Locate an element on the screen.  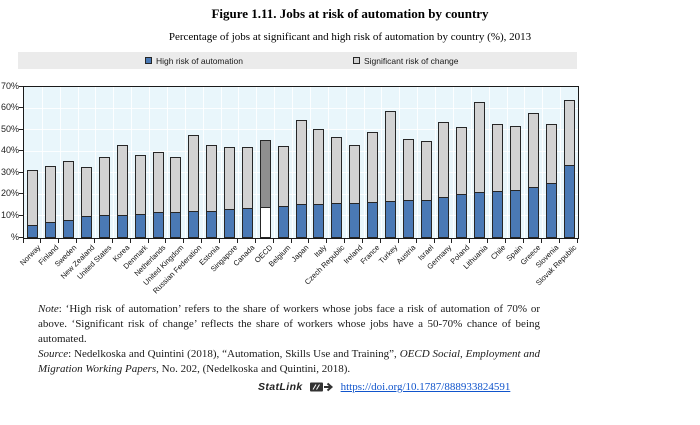
bar-estonia-significant-segment is located at coordinates (212, 178).